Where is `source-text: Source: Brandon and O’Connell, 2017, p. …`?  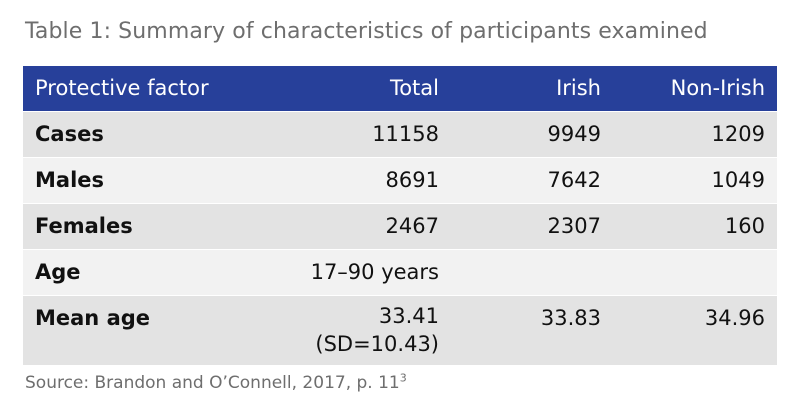 source-text: Source: Brandon and O’Connell, 2017, p. … is located at coordinates (212, 383).